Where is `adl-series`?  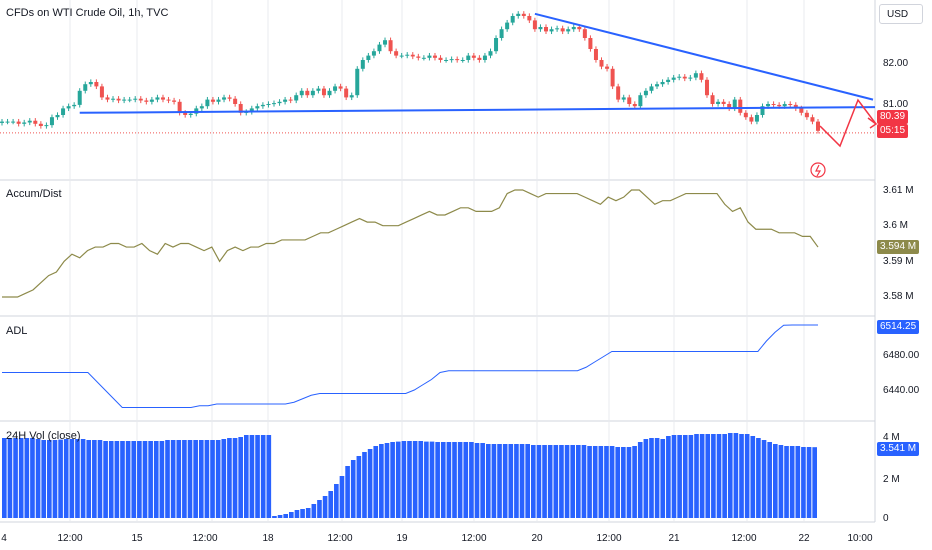 adl-series is located at coordinates (410, 366).